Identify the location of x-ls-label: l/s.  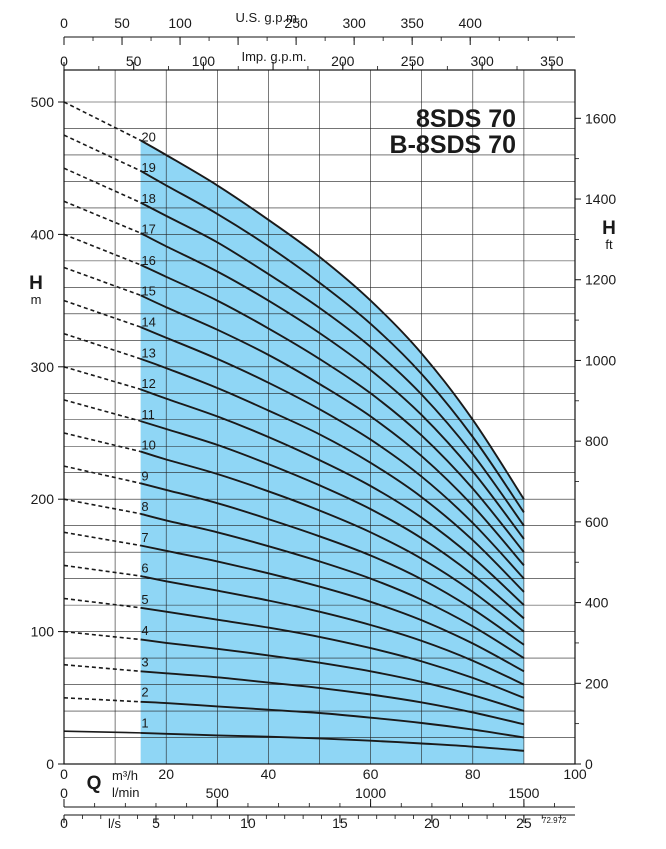
(115, 823).